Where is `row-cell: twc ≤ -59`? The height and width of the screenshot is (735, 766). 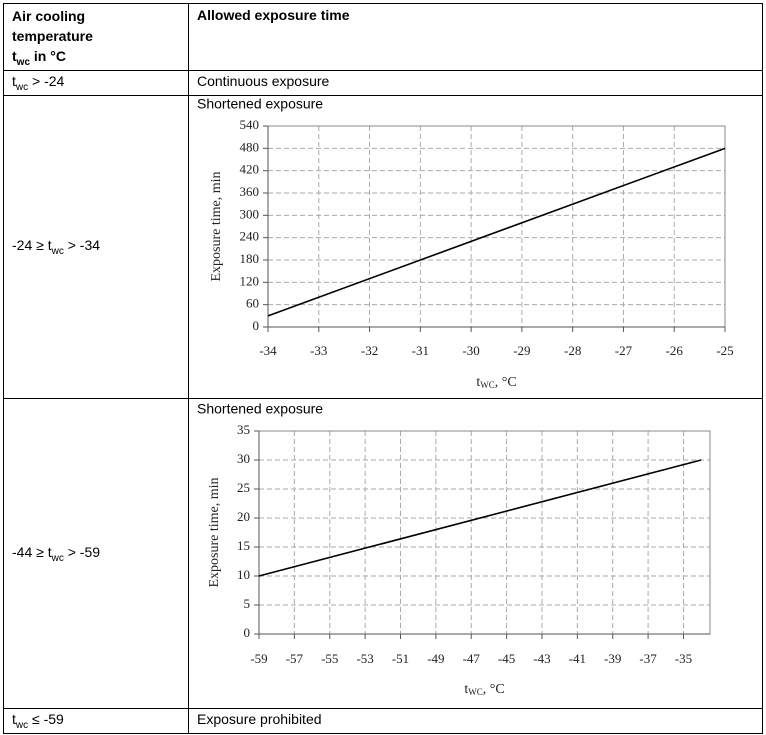 row-cell: twc ≤ -59 is located at coordinates (96, 721).